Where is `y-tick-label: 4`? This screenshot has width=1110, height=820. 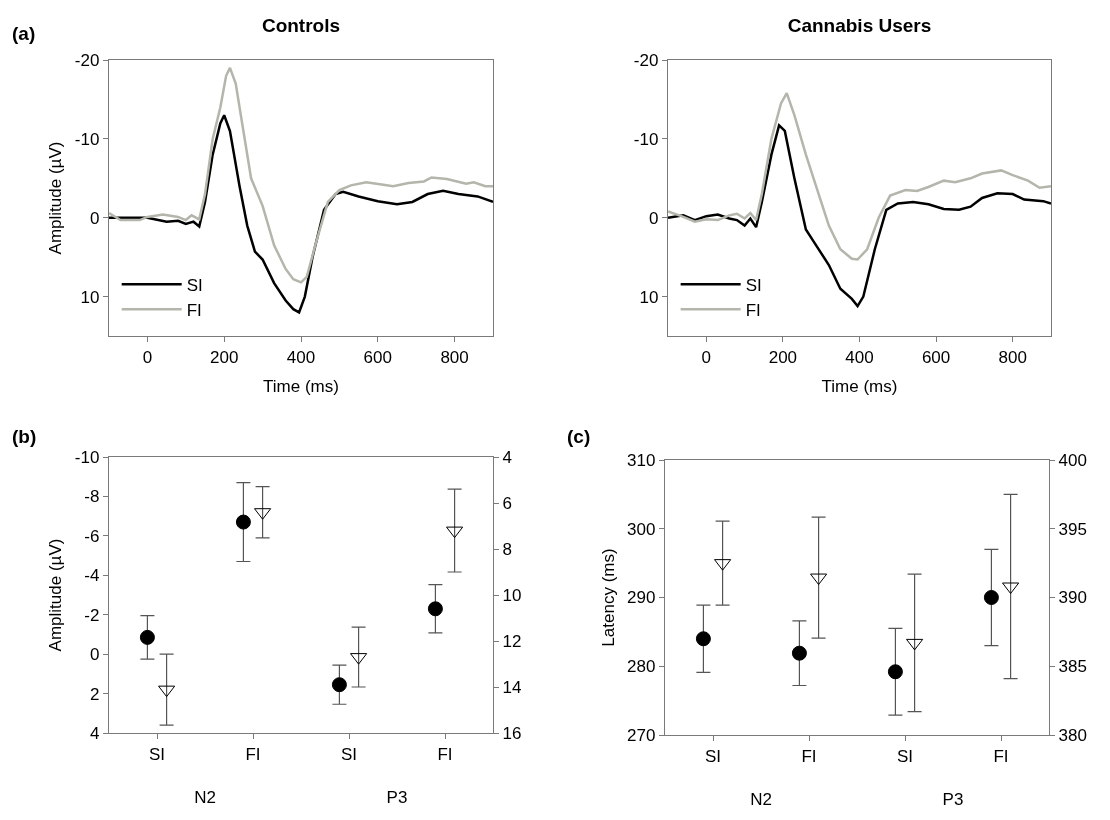
y-tick-label: 4 is located at coordinates (94, 733).